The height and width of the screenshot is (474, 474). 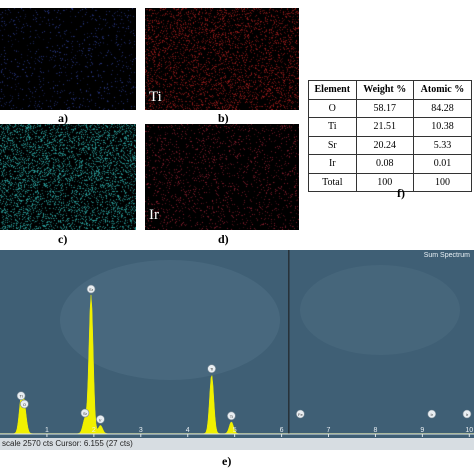 What do you see at coordinates (223, 239) in the screenshot?
I see `caption-d: d)` at bounding box center [223, 239].